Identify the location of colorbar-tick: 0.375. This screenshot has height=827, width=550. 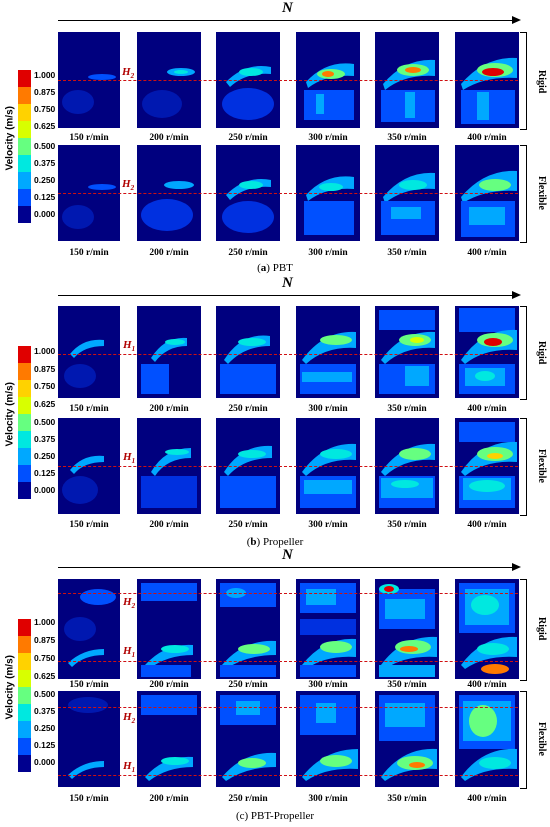
(45, 163).